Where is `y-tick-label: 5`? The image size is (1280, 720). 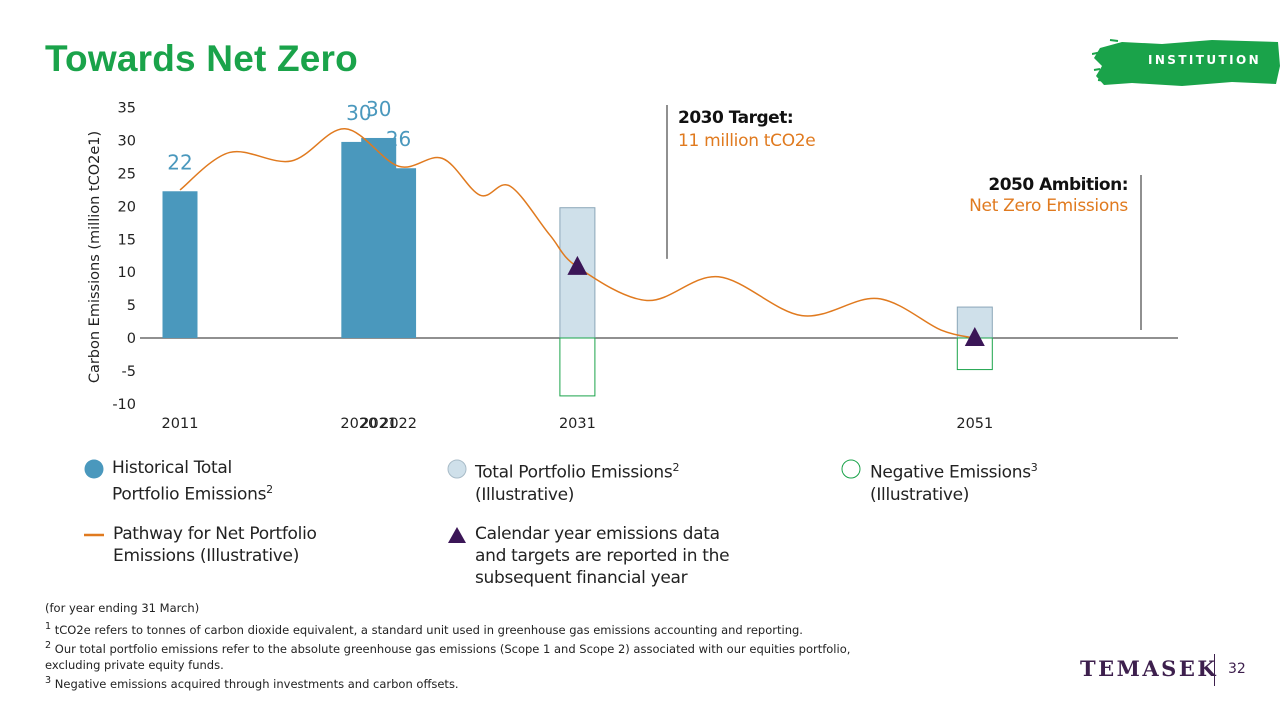
y-tick-label: 5 is located at coordinates (131, 306).